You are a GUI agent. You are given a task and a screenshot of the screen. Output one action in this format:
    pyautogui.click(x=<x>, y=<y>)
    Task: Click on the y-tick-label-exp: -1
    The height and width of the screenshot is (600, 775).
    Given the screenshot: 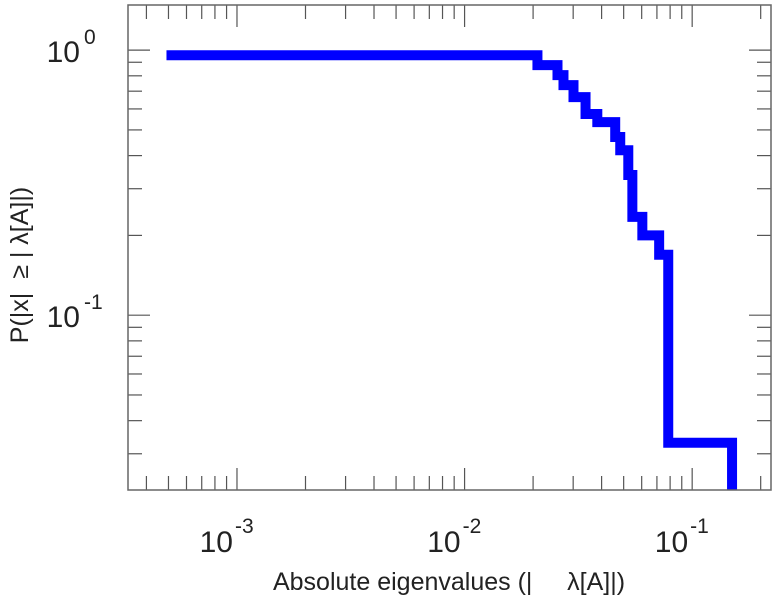 What is the action you would take?
    pyautogui.click(x=93, y=302)
    